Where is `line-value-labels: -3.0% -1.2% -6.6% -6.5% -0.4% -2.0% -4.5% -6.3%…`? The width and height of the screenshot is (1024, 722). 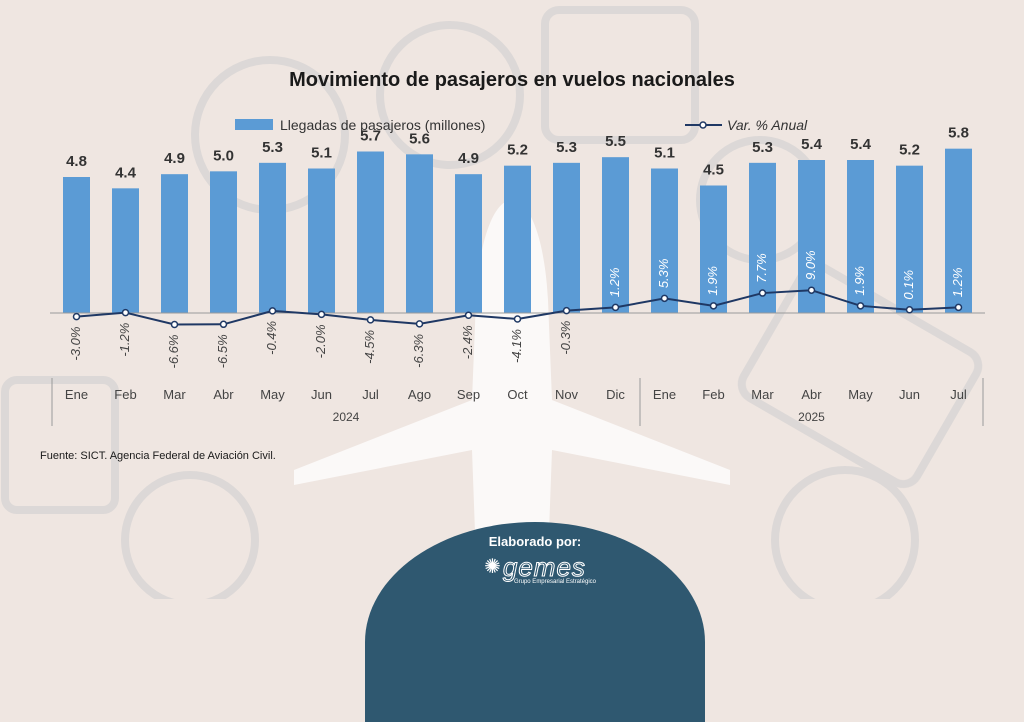
line-value-labels: -3.0% -1.2% -6.6% -6.5% -0.4% -2.0% -4.5% -6.3%… is located at coordinates (516, 309).